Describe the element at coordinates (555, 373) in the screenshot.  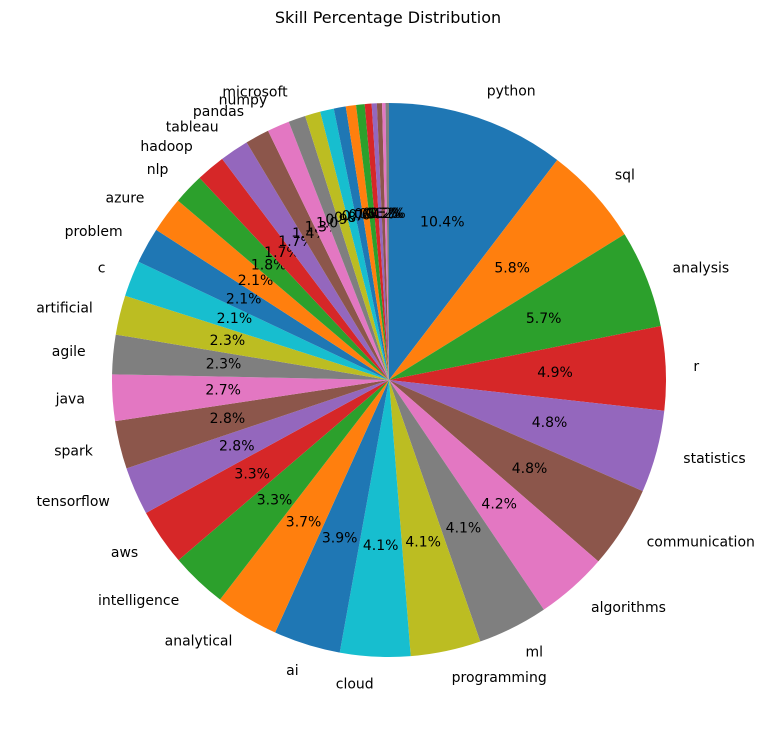
I see `slice-percent-label: 4.9%` at that location.